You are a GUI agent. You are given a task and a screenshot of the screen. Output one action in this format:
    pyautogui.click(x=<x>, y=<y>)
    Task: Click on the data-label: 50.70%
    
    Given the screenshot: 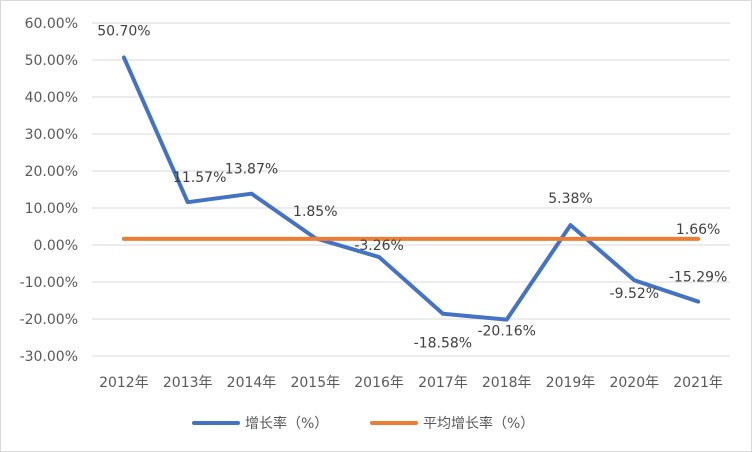 What is the action you would take?
    pyautogui.click(x=123, y=31)
    